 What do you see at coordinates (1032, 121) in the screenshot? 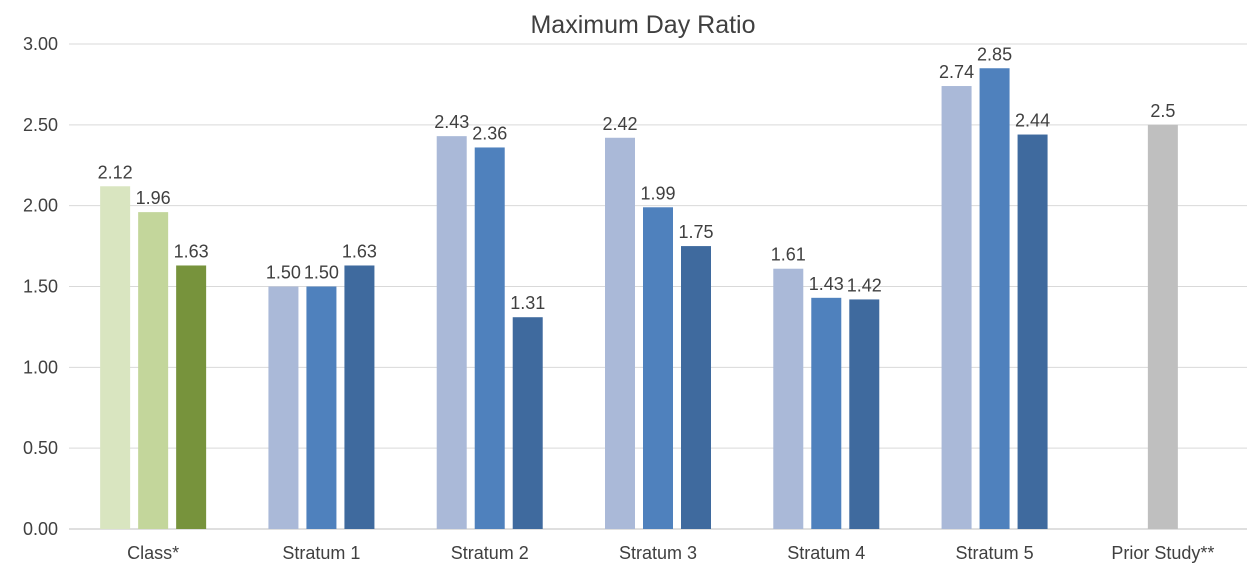
I see `data-label: 2.44` at bounding box center [1032, 121].